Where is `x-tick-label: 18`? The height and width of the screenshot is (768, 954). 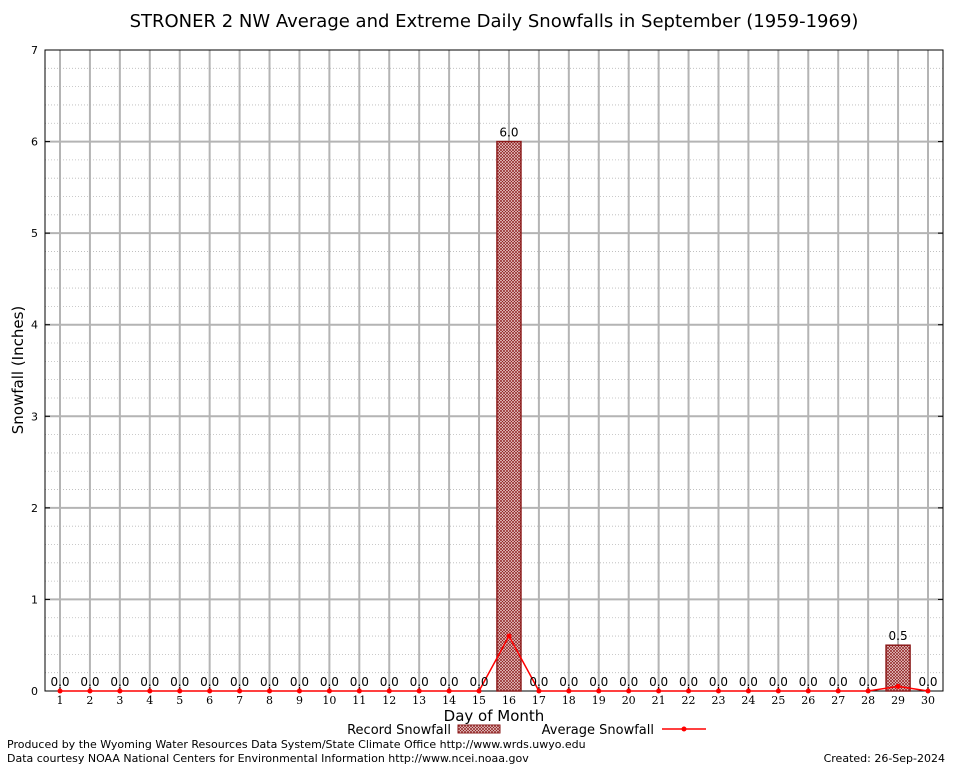 x-tick-label: 18 is located at coordinates (569, 700).